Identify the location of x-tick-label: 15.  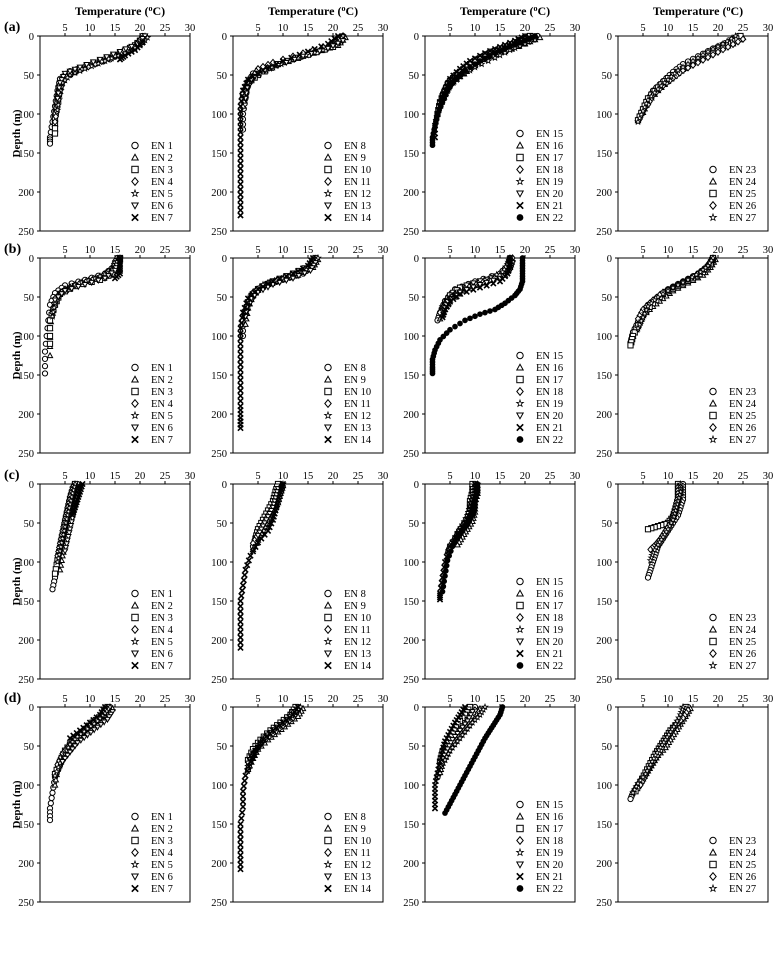
(693, 699).